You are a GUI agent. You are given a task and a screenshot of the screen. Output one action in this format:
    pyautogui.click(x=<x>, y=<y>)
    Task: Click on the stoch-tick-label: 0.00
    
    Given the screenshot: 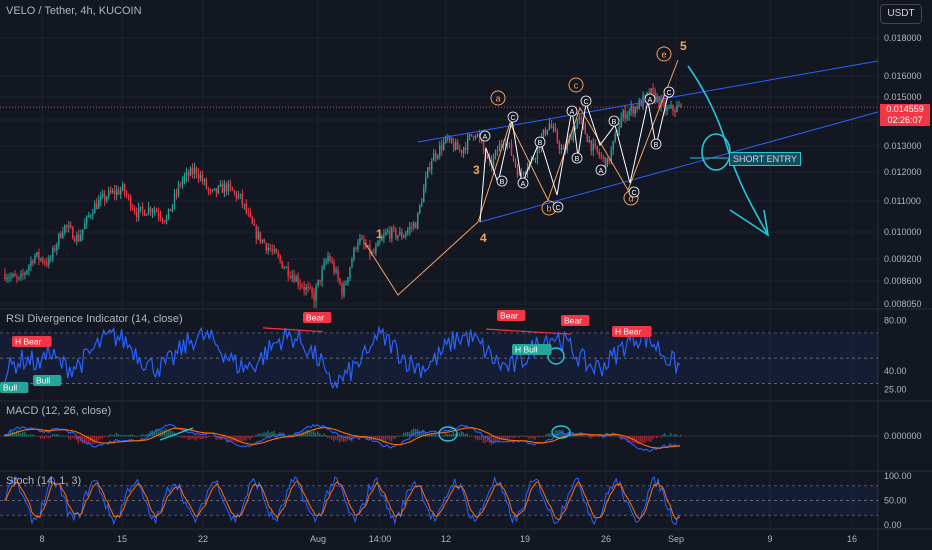 What is the action you would take?
    pyautogui.click(x=893, y=525)
    